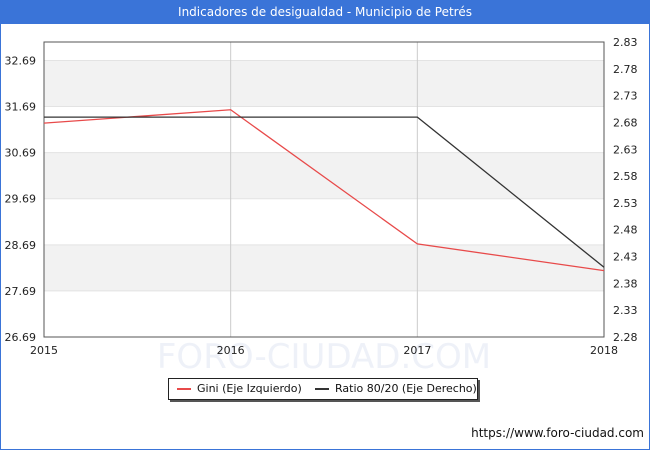 This screenshot has width=650, height=450. What do you see at coordinates (625, 337) in the screenshot?
I see `y-right-tick-label: 2.28` at bounding box center [625, 337].